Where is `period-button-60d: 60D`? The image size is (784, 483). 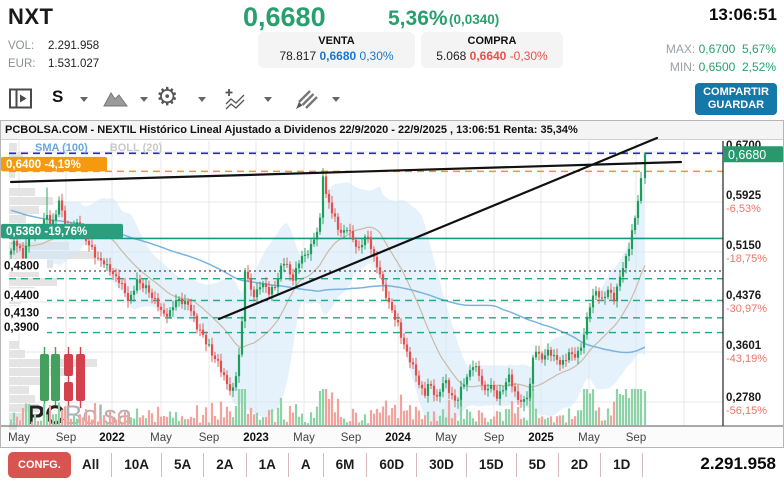
period-button-60d: 60D is located at coordinates (392, 464).